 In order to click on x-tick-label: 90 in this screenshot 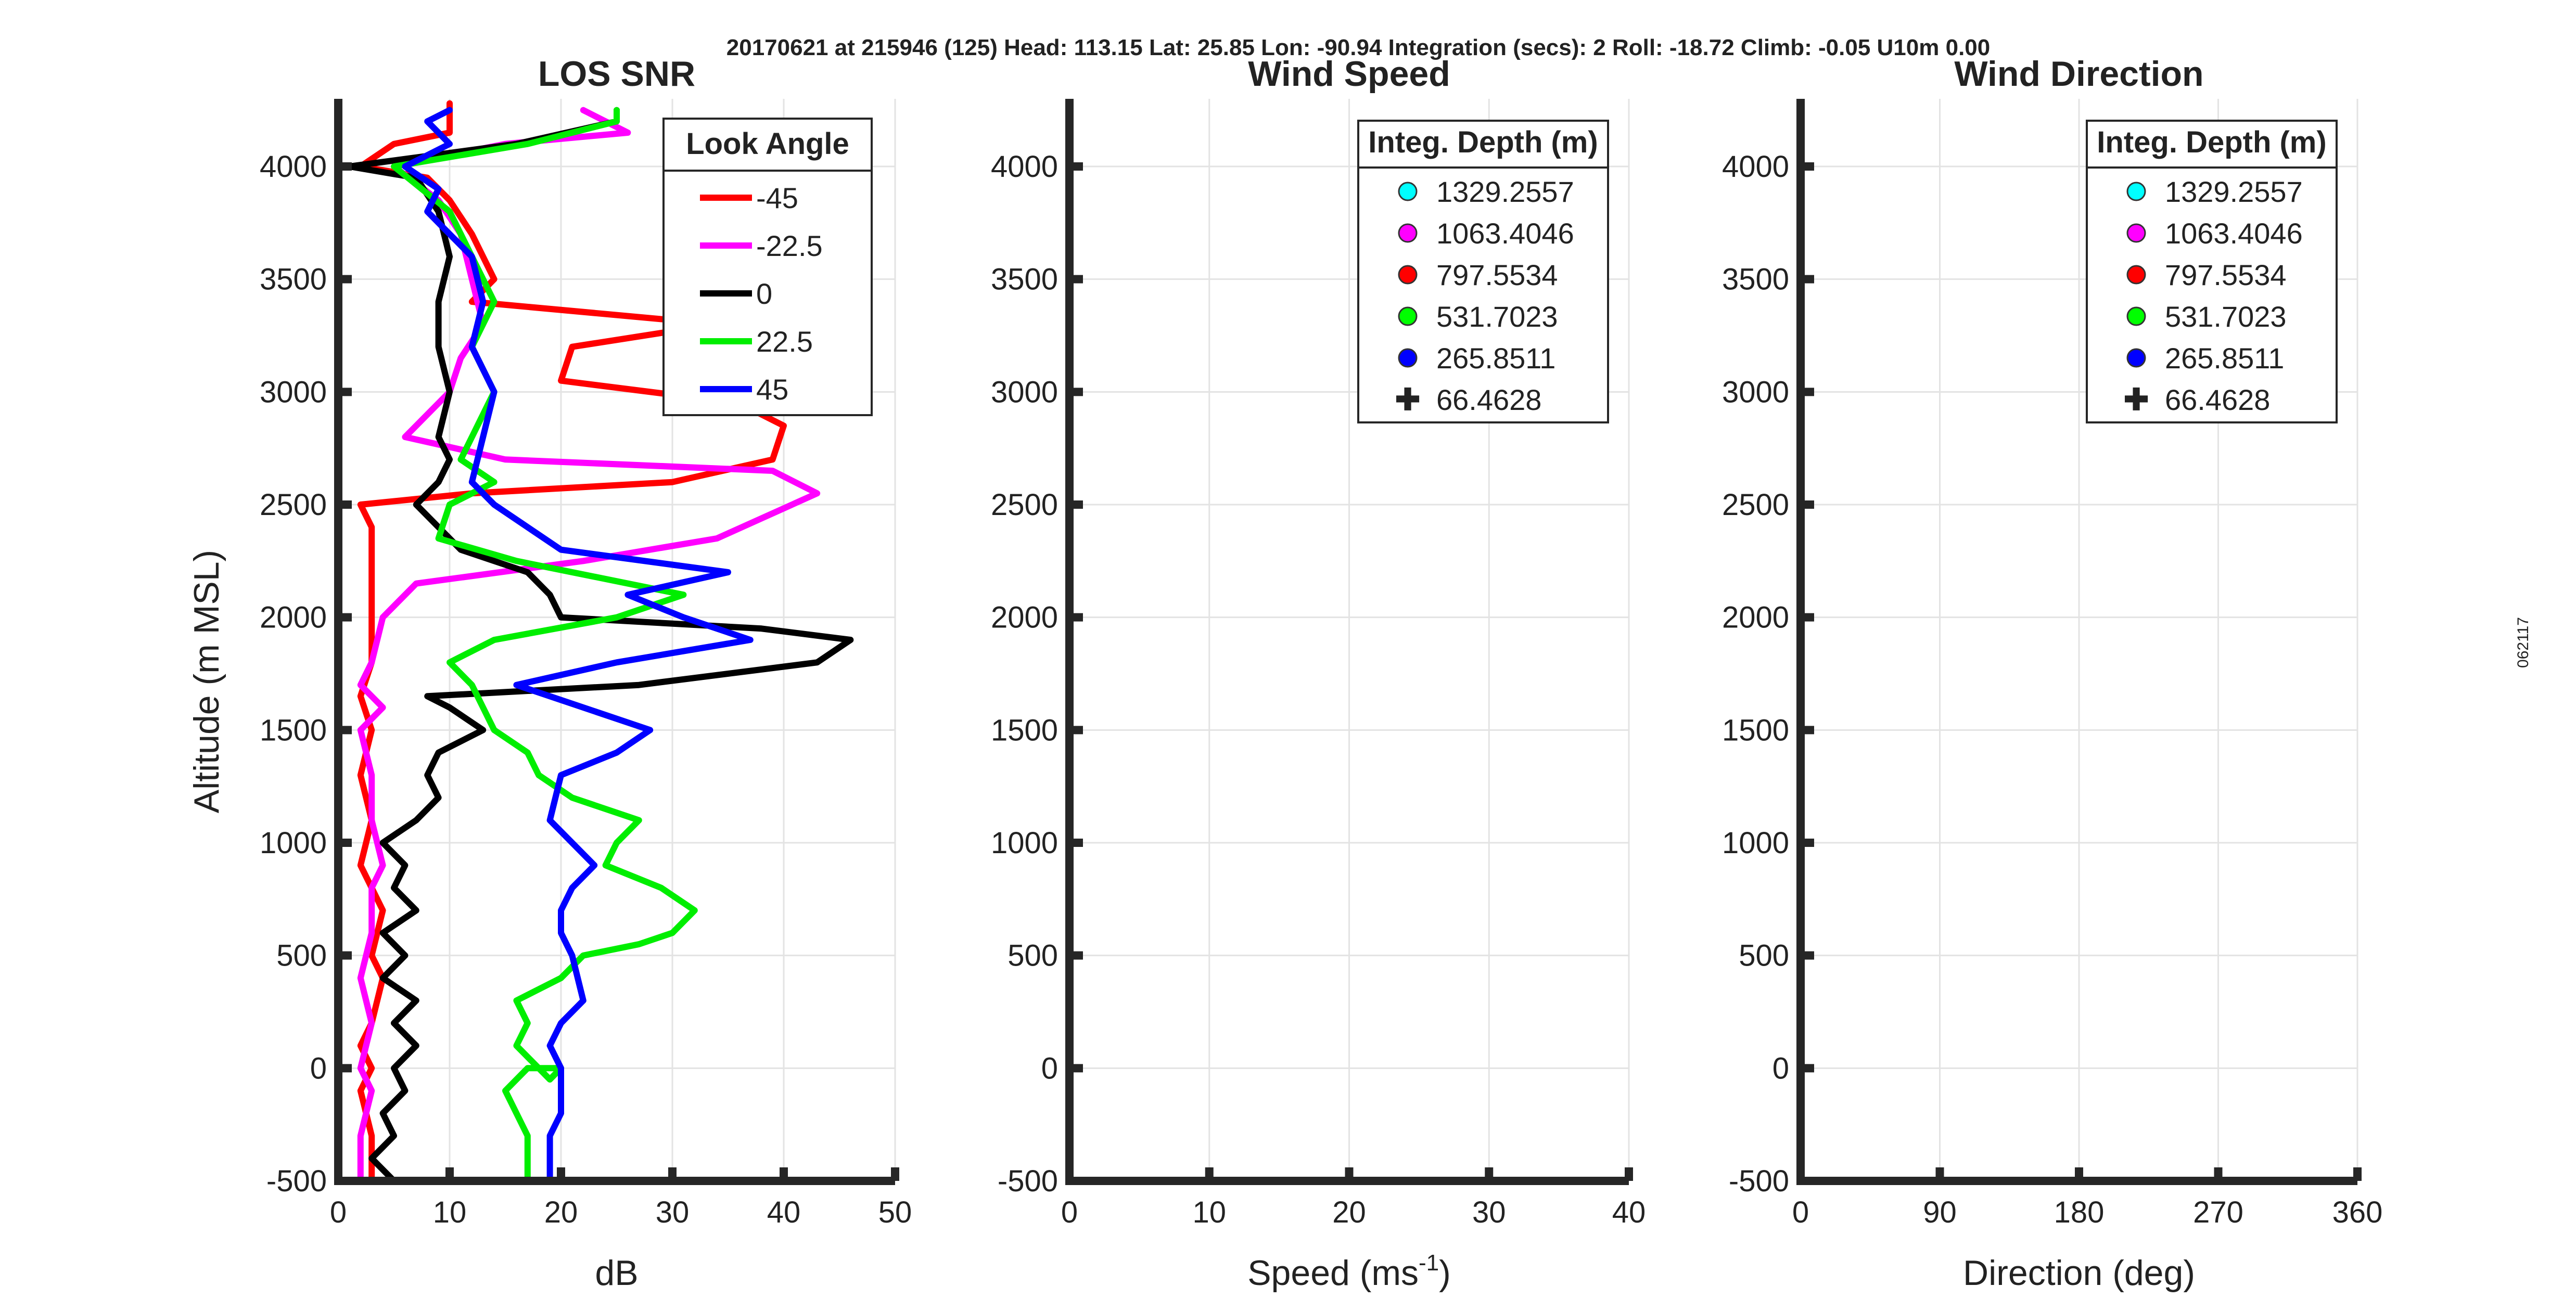, I will do `click(1940, 1212)`.